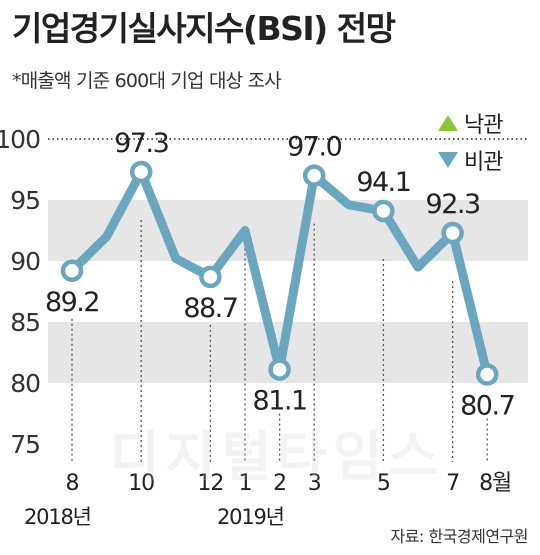 This screenshot has width=540, height=555. What do you see at coordinates (210, 483) in the screenshot?
I see `x-tick-2: 12` at bounding box center [210, 483].